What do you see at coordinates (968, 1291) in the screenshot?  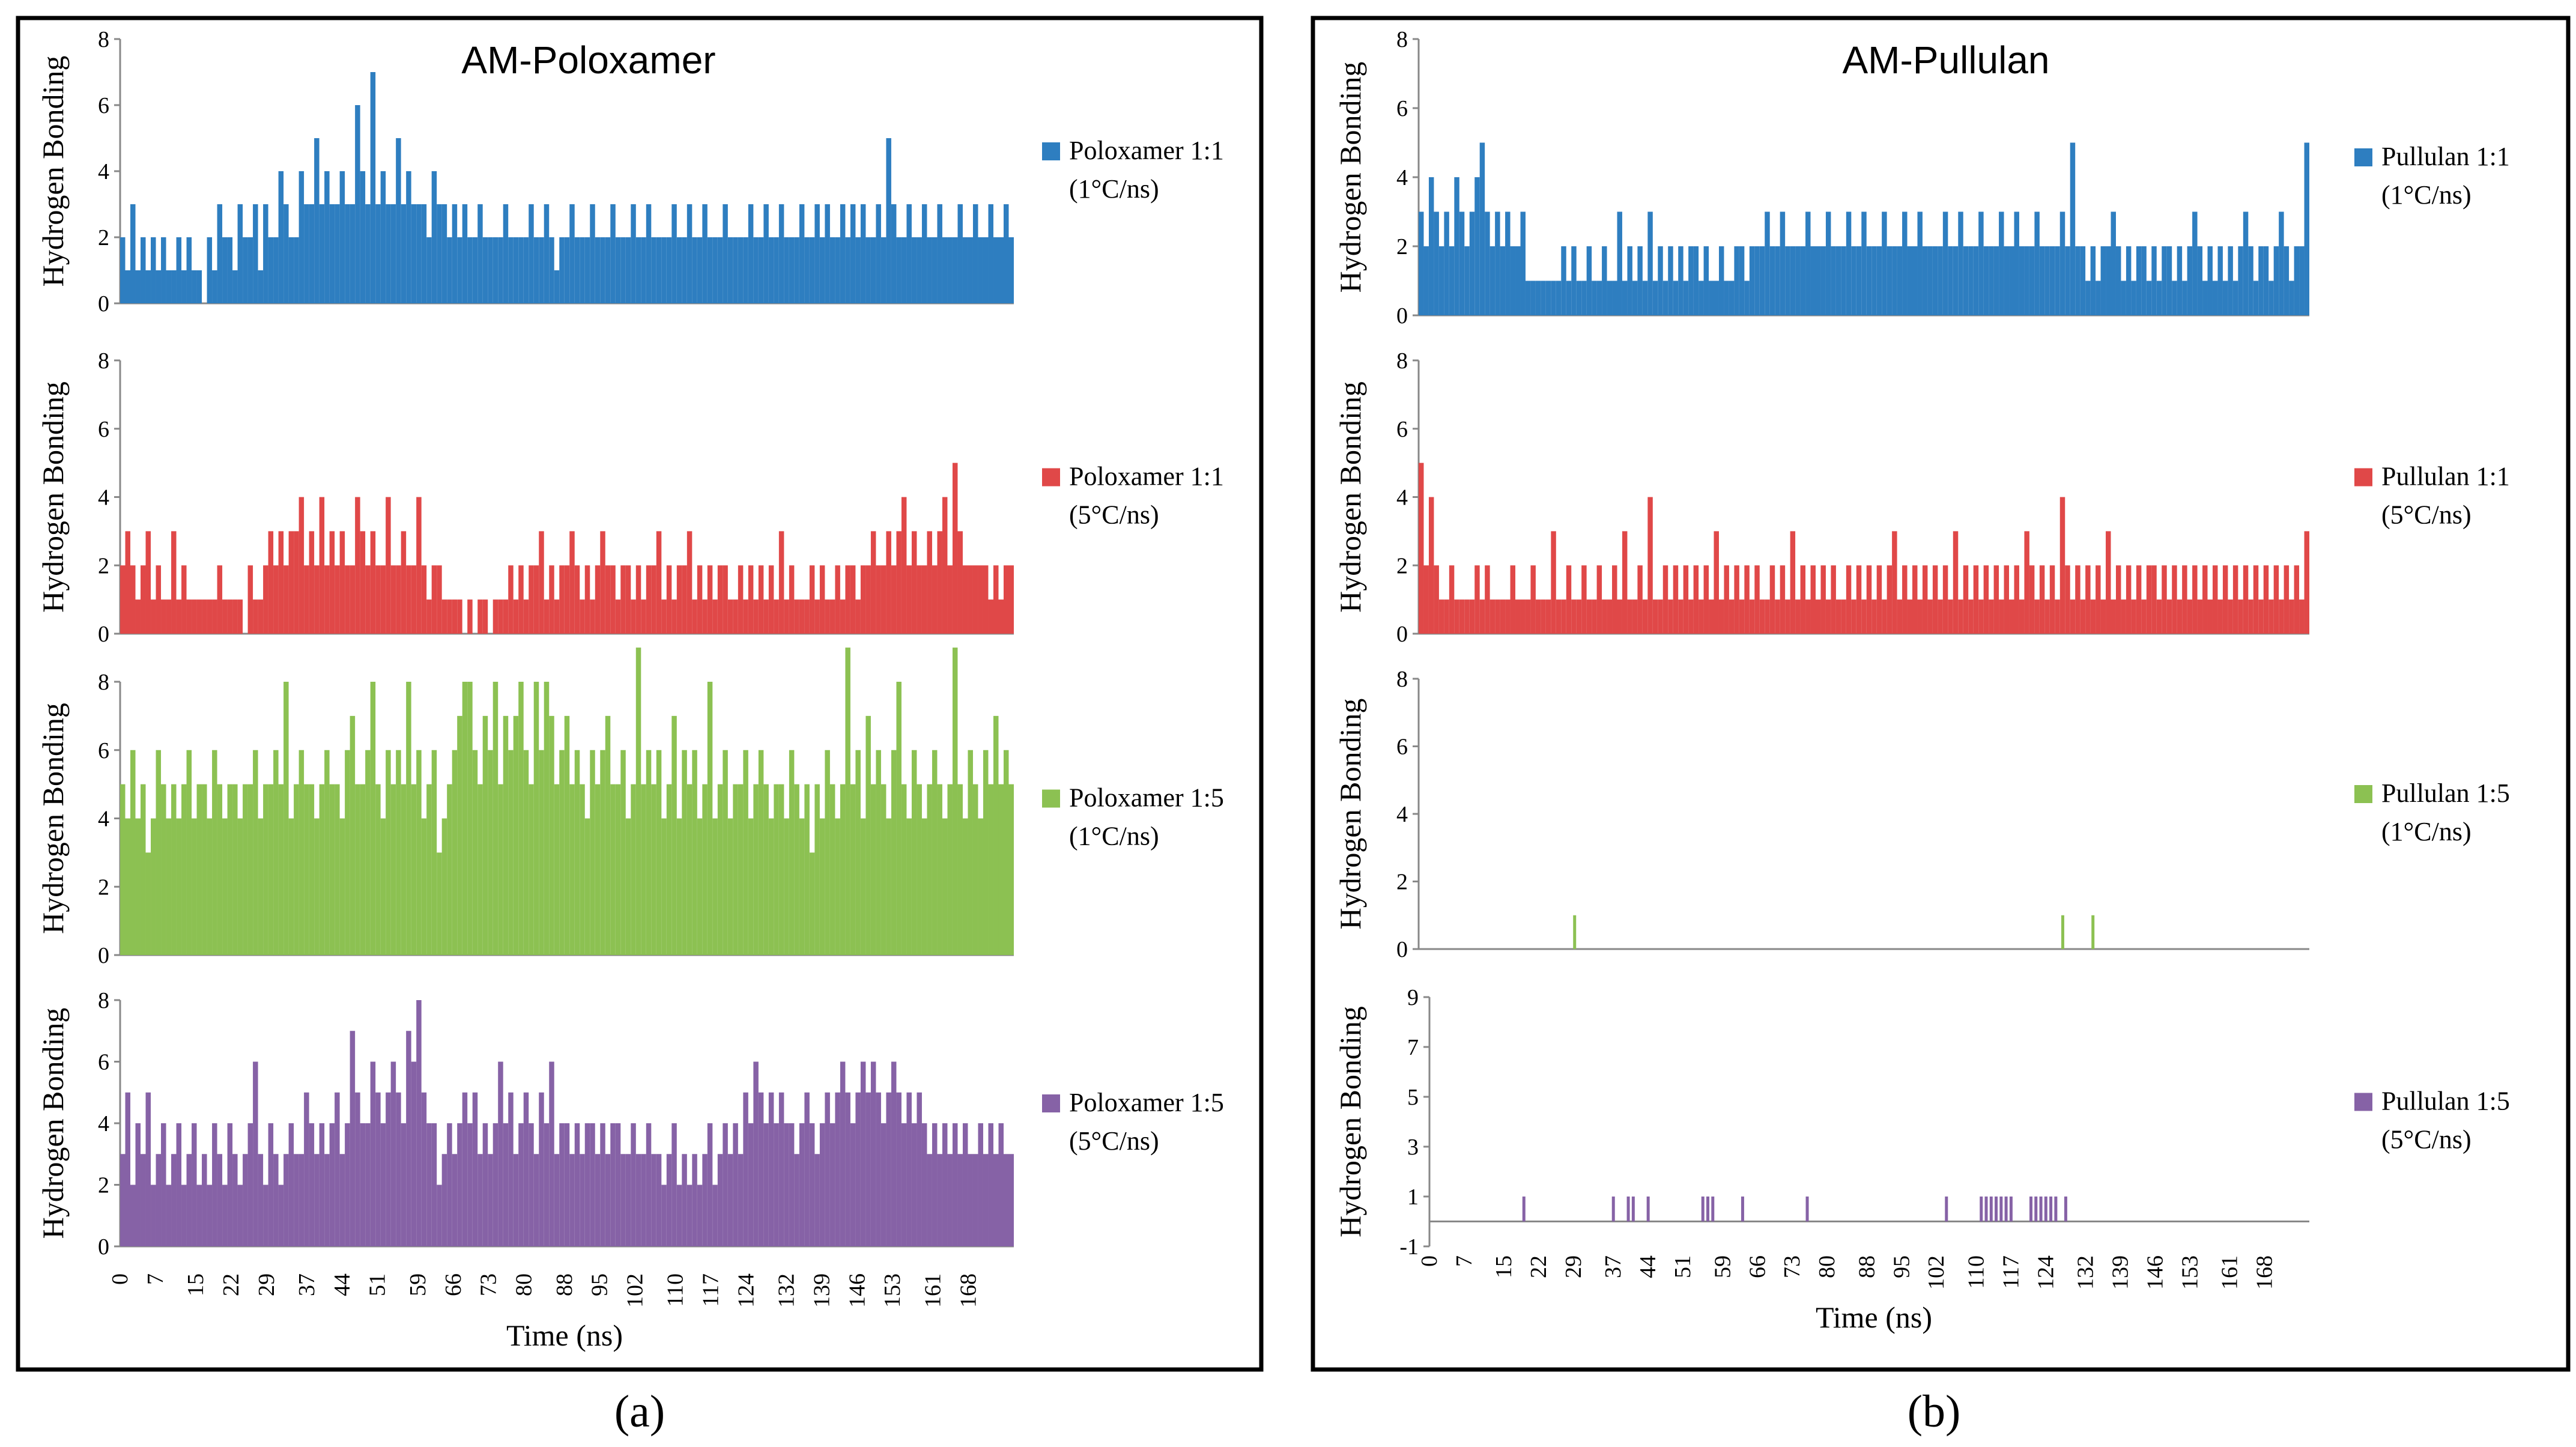 I see `panel-a-x-tick-label: 168` at bounding box center [968, 1291].